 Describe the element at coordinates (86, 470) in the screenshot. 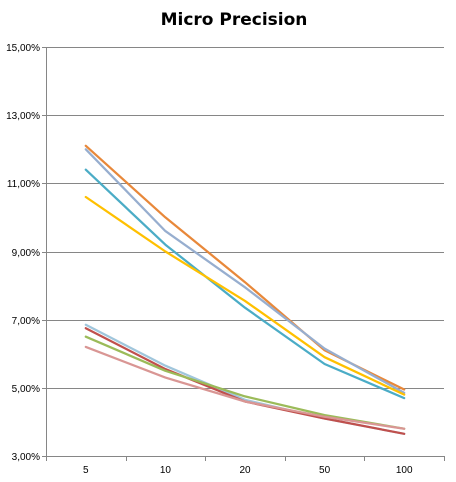

I see `x-tick-label: 5` at that location.